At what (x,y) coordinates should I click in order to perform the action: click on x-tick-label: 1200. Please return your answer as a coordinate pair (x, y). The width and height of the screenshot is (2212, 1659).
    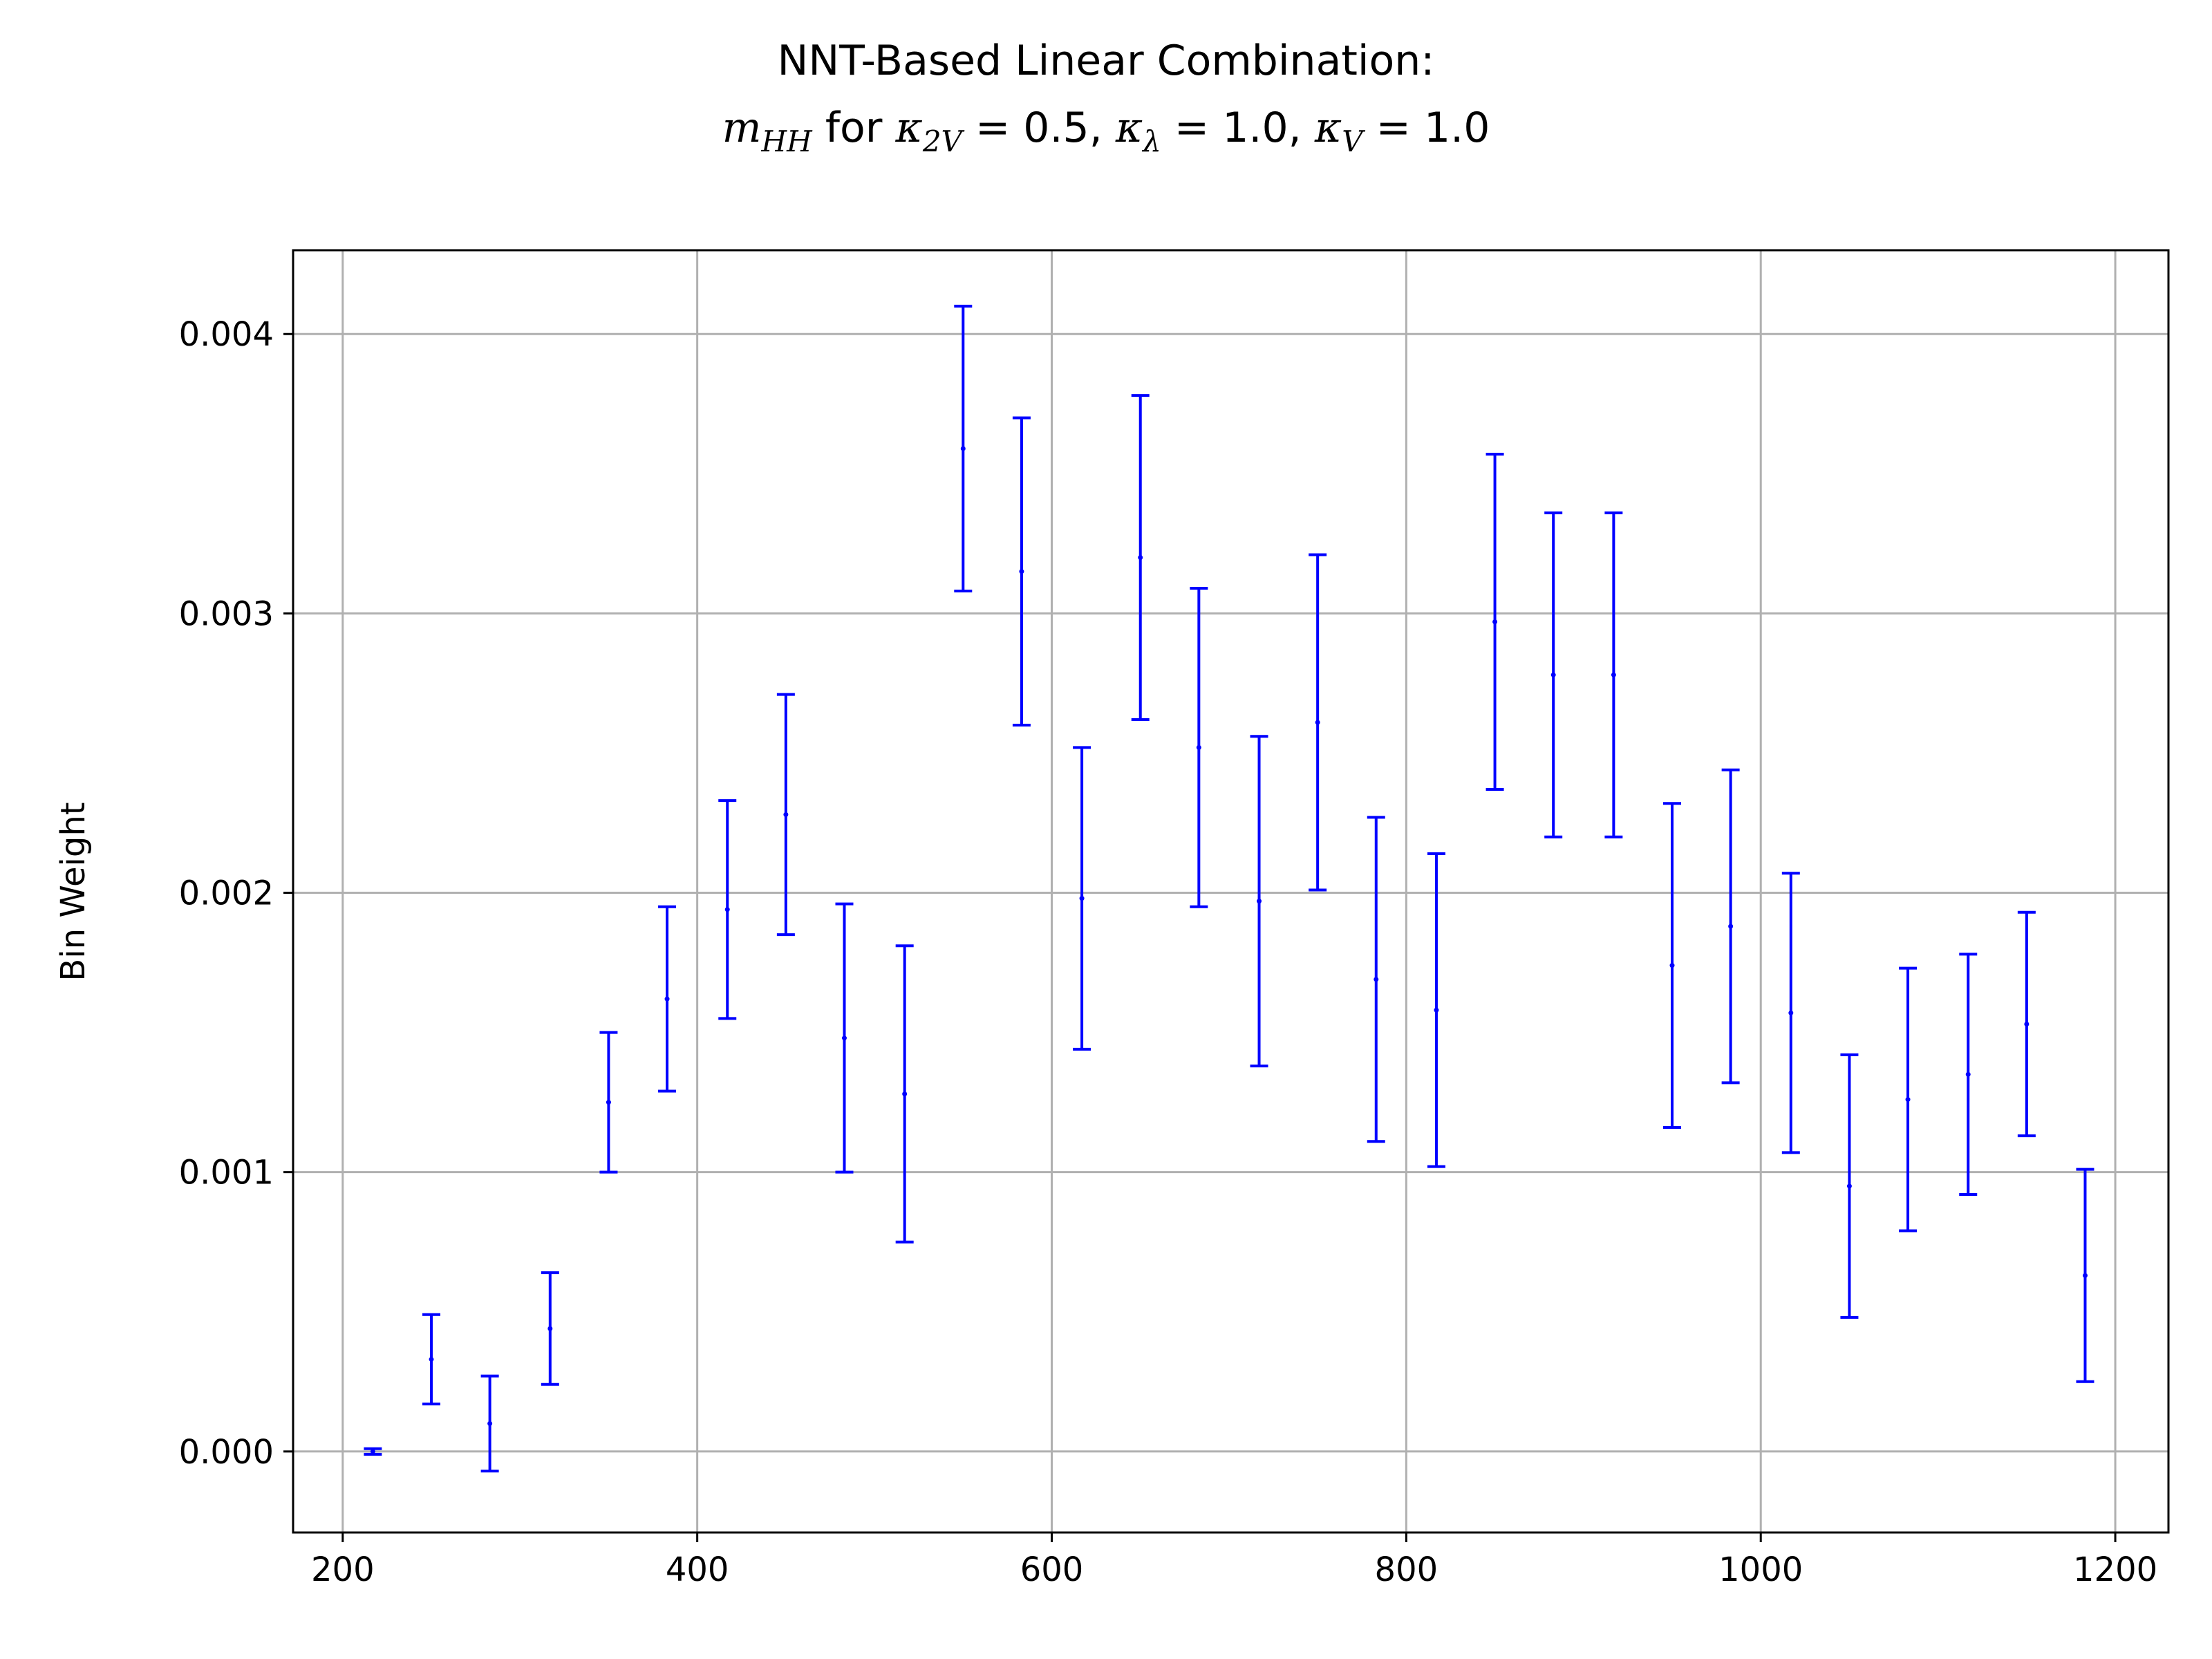
    Looking at the image, I should click on (2115, 1569).